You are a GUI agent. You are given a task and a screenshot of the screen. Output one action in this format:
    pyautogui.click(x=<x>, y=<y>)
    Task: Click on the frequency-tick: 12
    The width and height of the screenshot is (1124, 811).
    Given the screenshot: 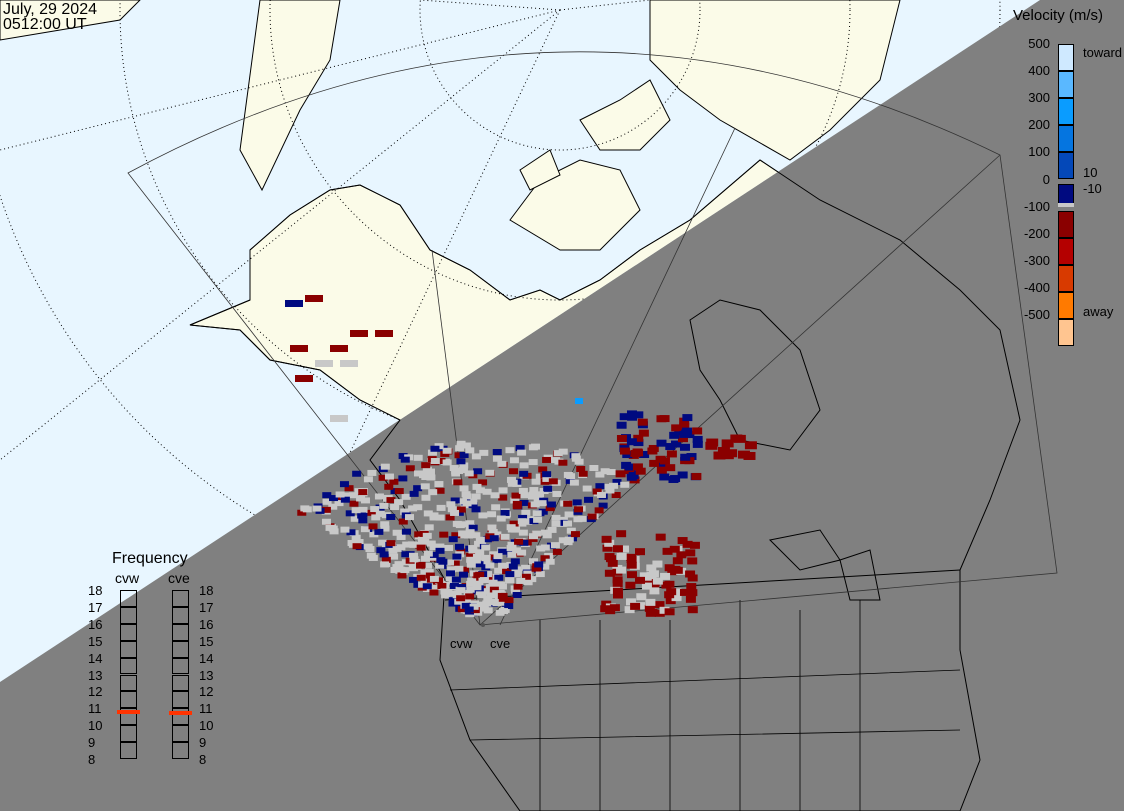 What is the action you would take?
    pyautogui.click(x=206, y=692)
    